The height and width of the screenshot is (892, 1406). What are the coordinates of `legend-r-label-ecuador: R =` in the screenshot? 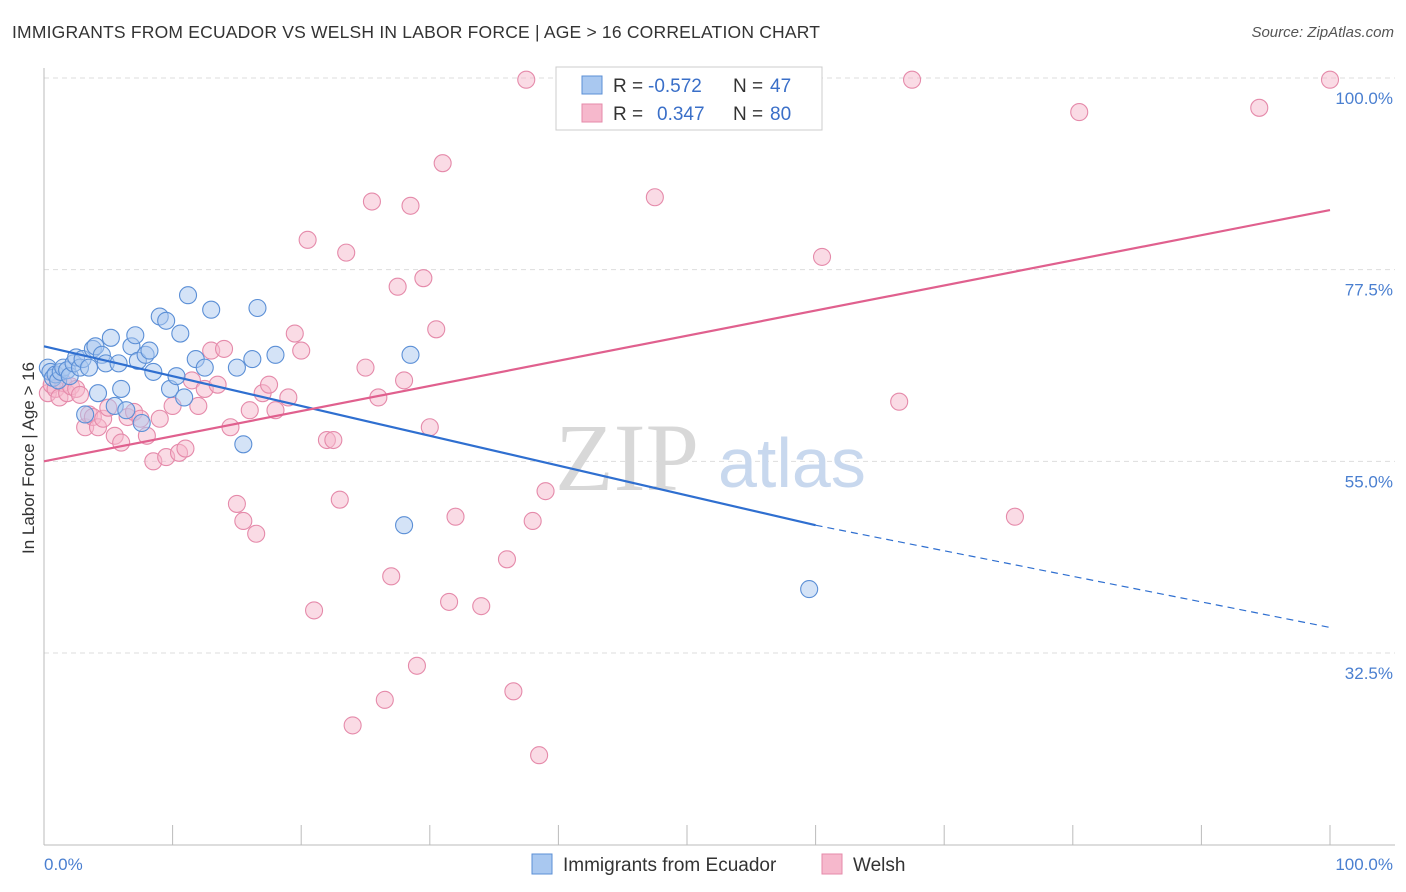 It's located at (628, 86).